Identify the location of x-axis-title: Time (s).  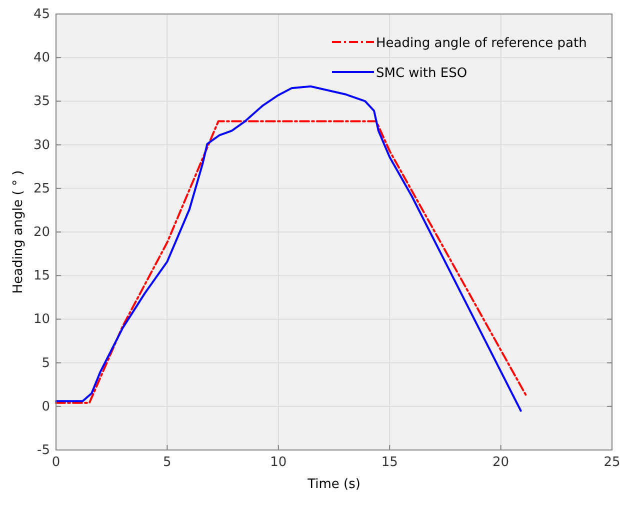
(333, 484).